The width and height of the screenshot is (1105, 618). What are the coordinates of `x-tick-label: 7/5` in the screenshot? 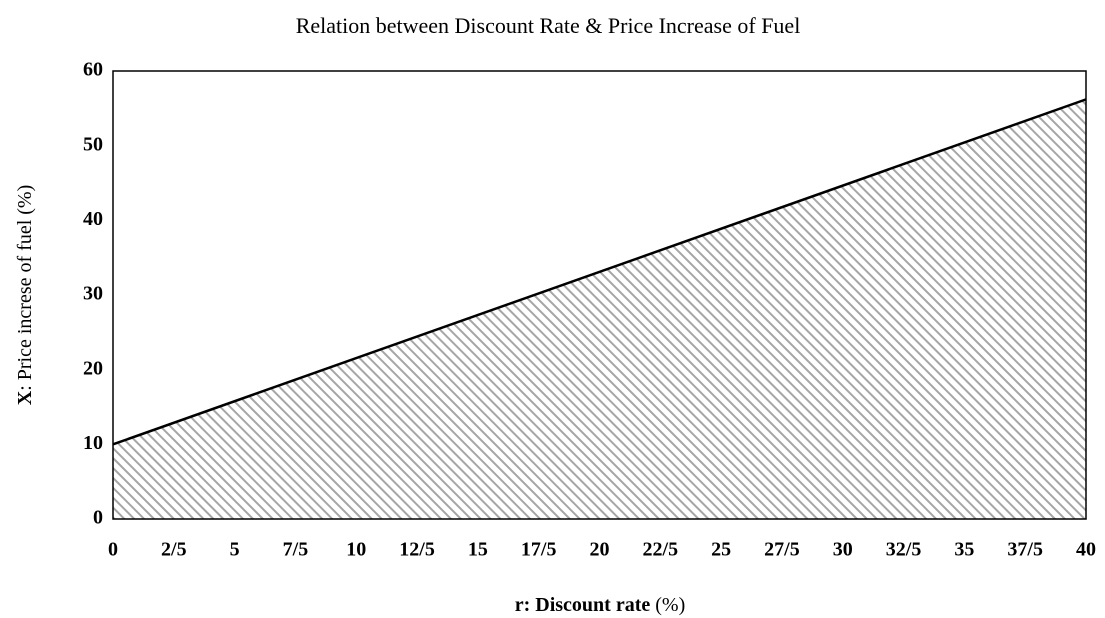 It's located at (296, 550).